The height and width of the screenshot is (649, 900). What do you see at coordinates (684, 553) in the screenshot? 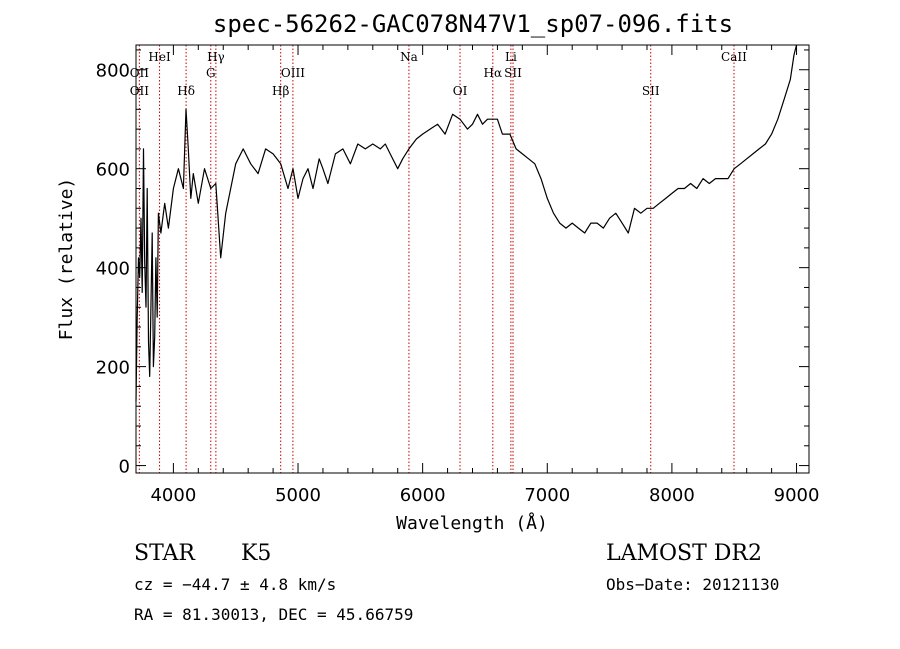
I see `survey-name: LAMOST DR2` at bounding box center [684, 553].